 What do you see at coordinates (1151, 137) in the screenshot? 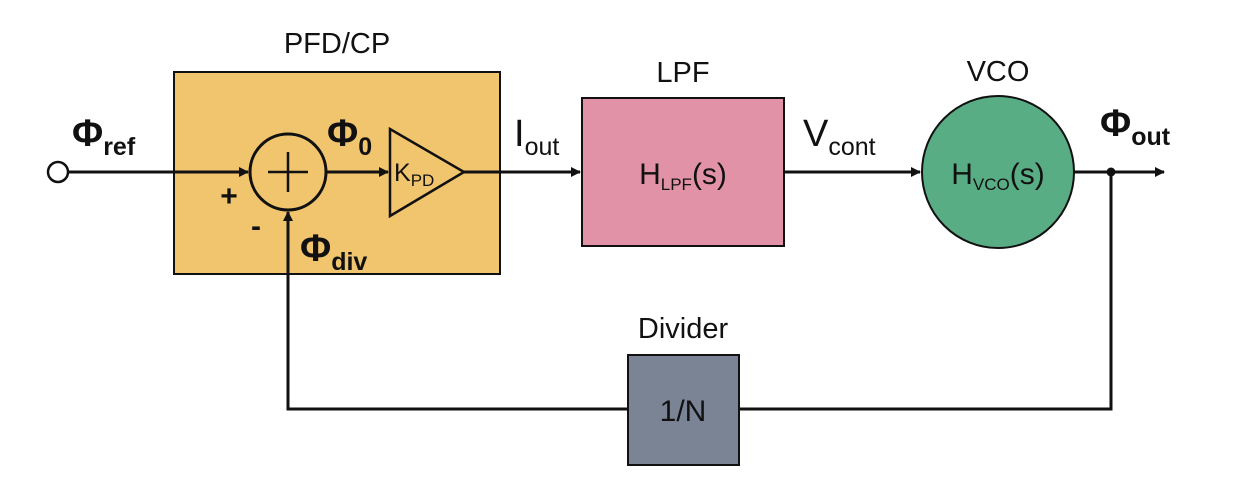
I see `label-phi-out-sub: out` at bounding box center [1151, 137].